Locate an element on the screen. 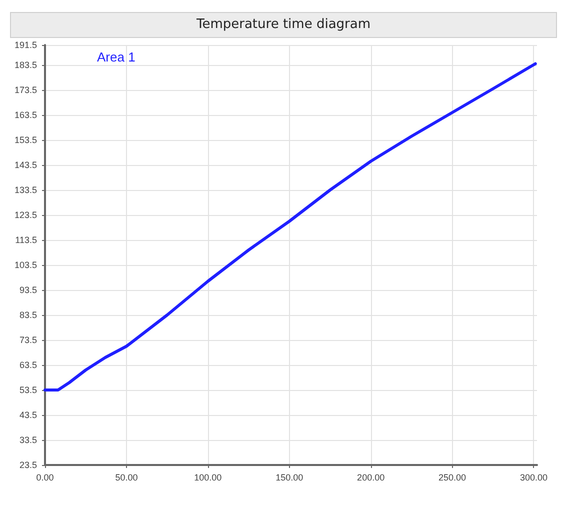  y-tick-label: 143.5 is located at coordinates (25, 165).